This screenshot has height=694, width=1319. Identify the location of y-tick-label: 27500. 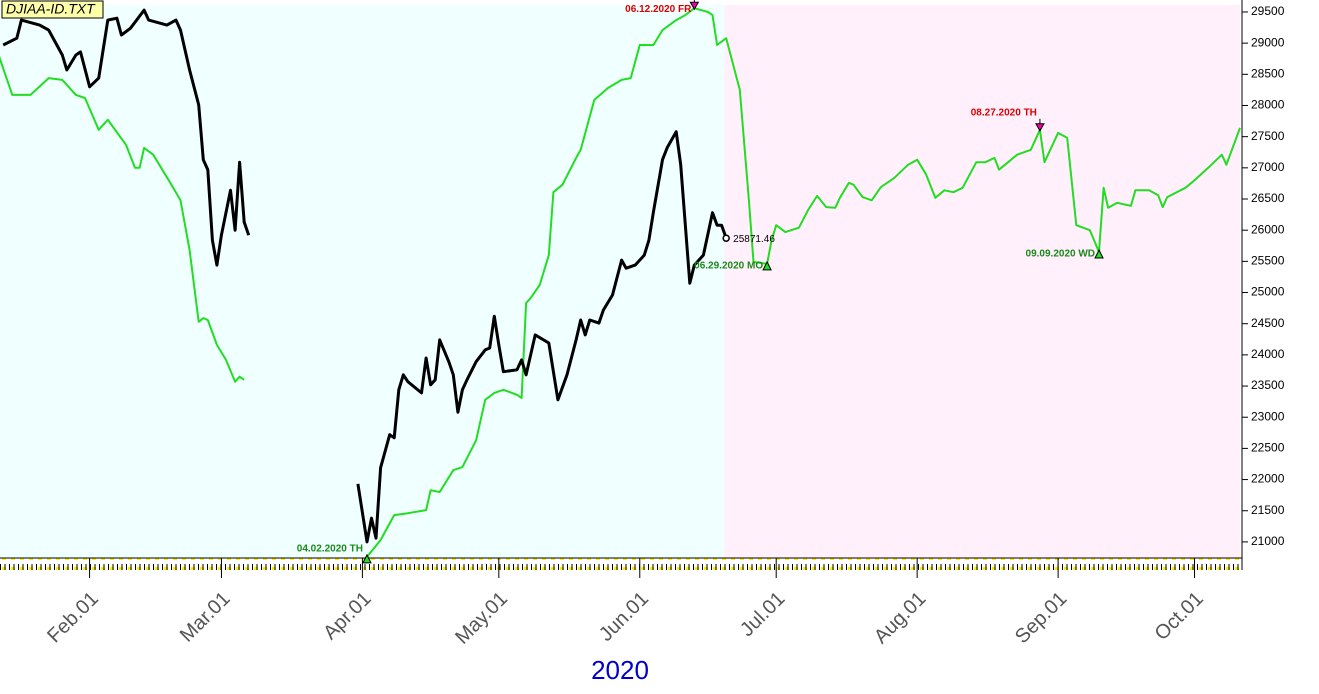
(1268, 136).